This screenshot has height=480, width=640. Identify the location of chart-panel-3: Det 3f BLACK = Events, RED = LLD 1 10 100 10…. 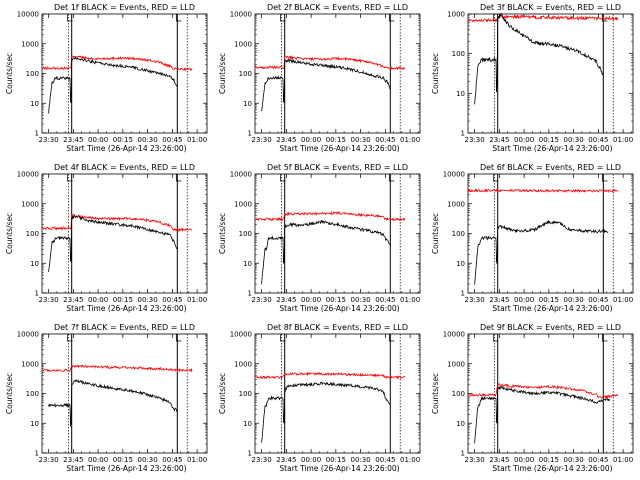
(532, 80).